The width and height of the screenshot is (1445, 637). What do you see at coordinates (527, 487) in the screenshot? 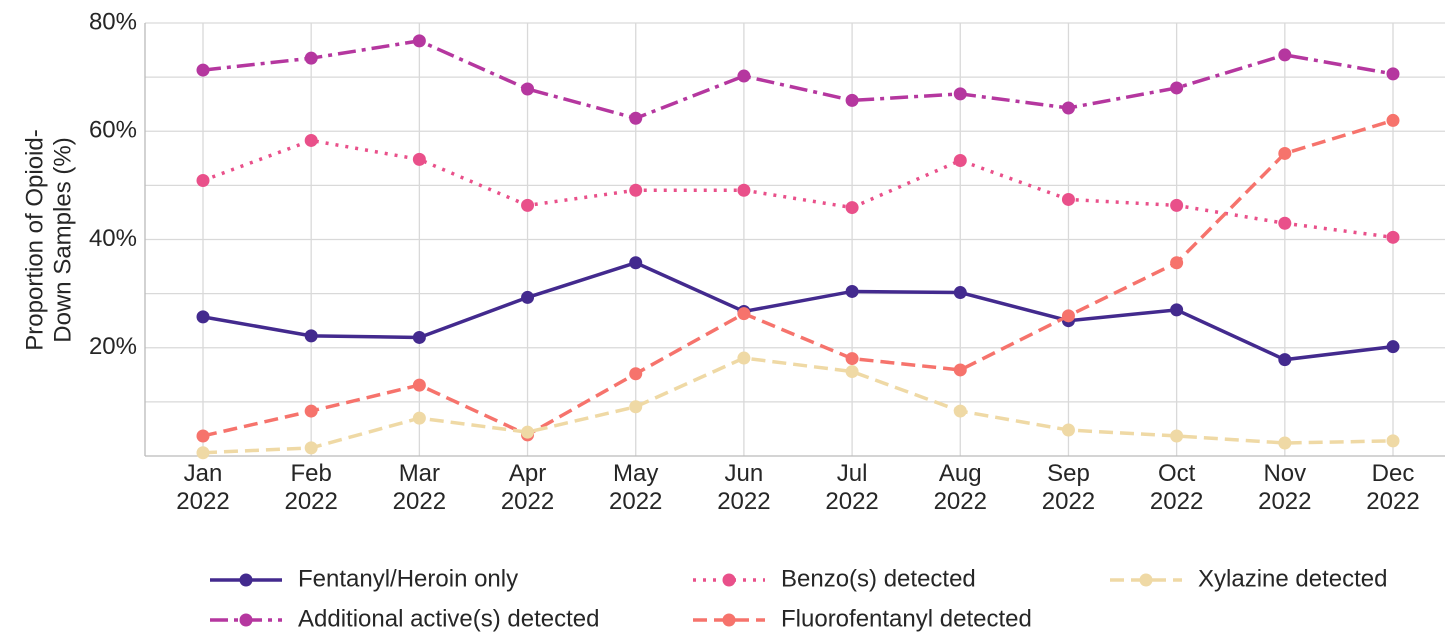
I see `x-tick-label: Apr 2022` at bounding box center [527, 487].